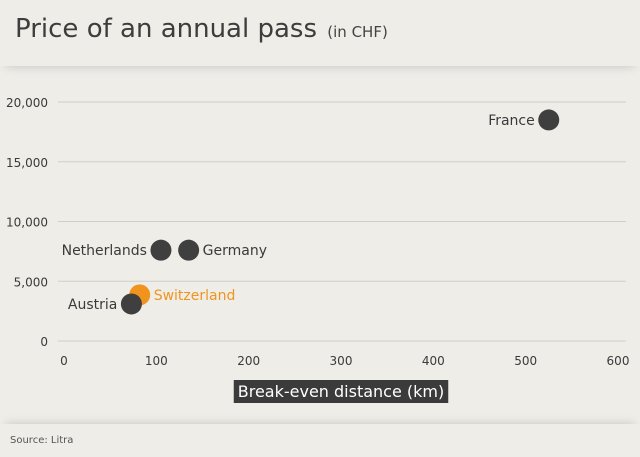  I want to click on point-label: France, so click(511, 121).